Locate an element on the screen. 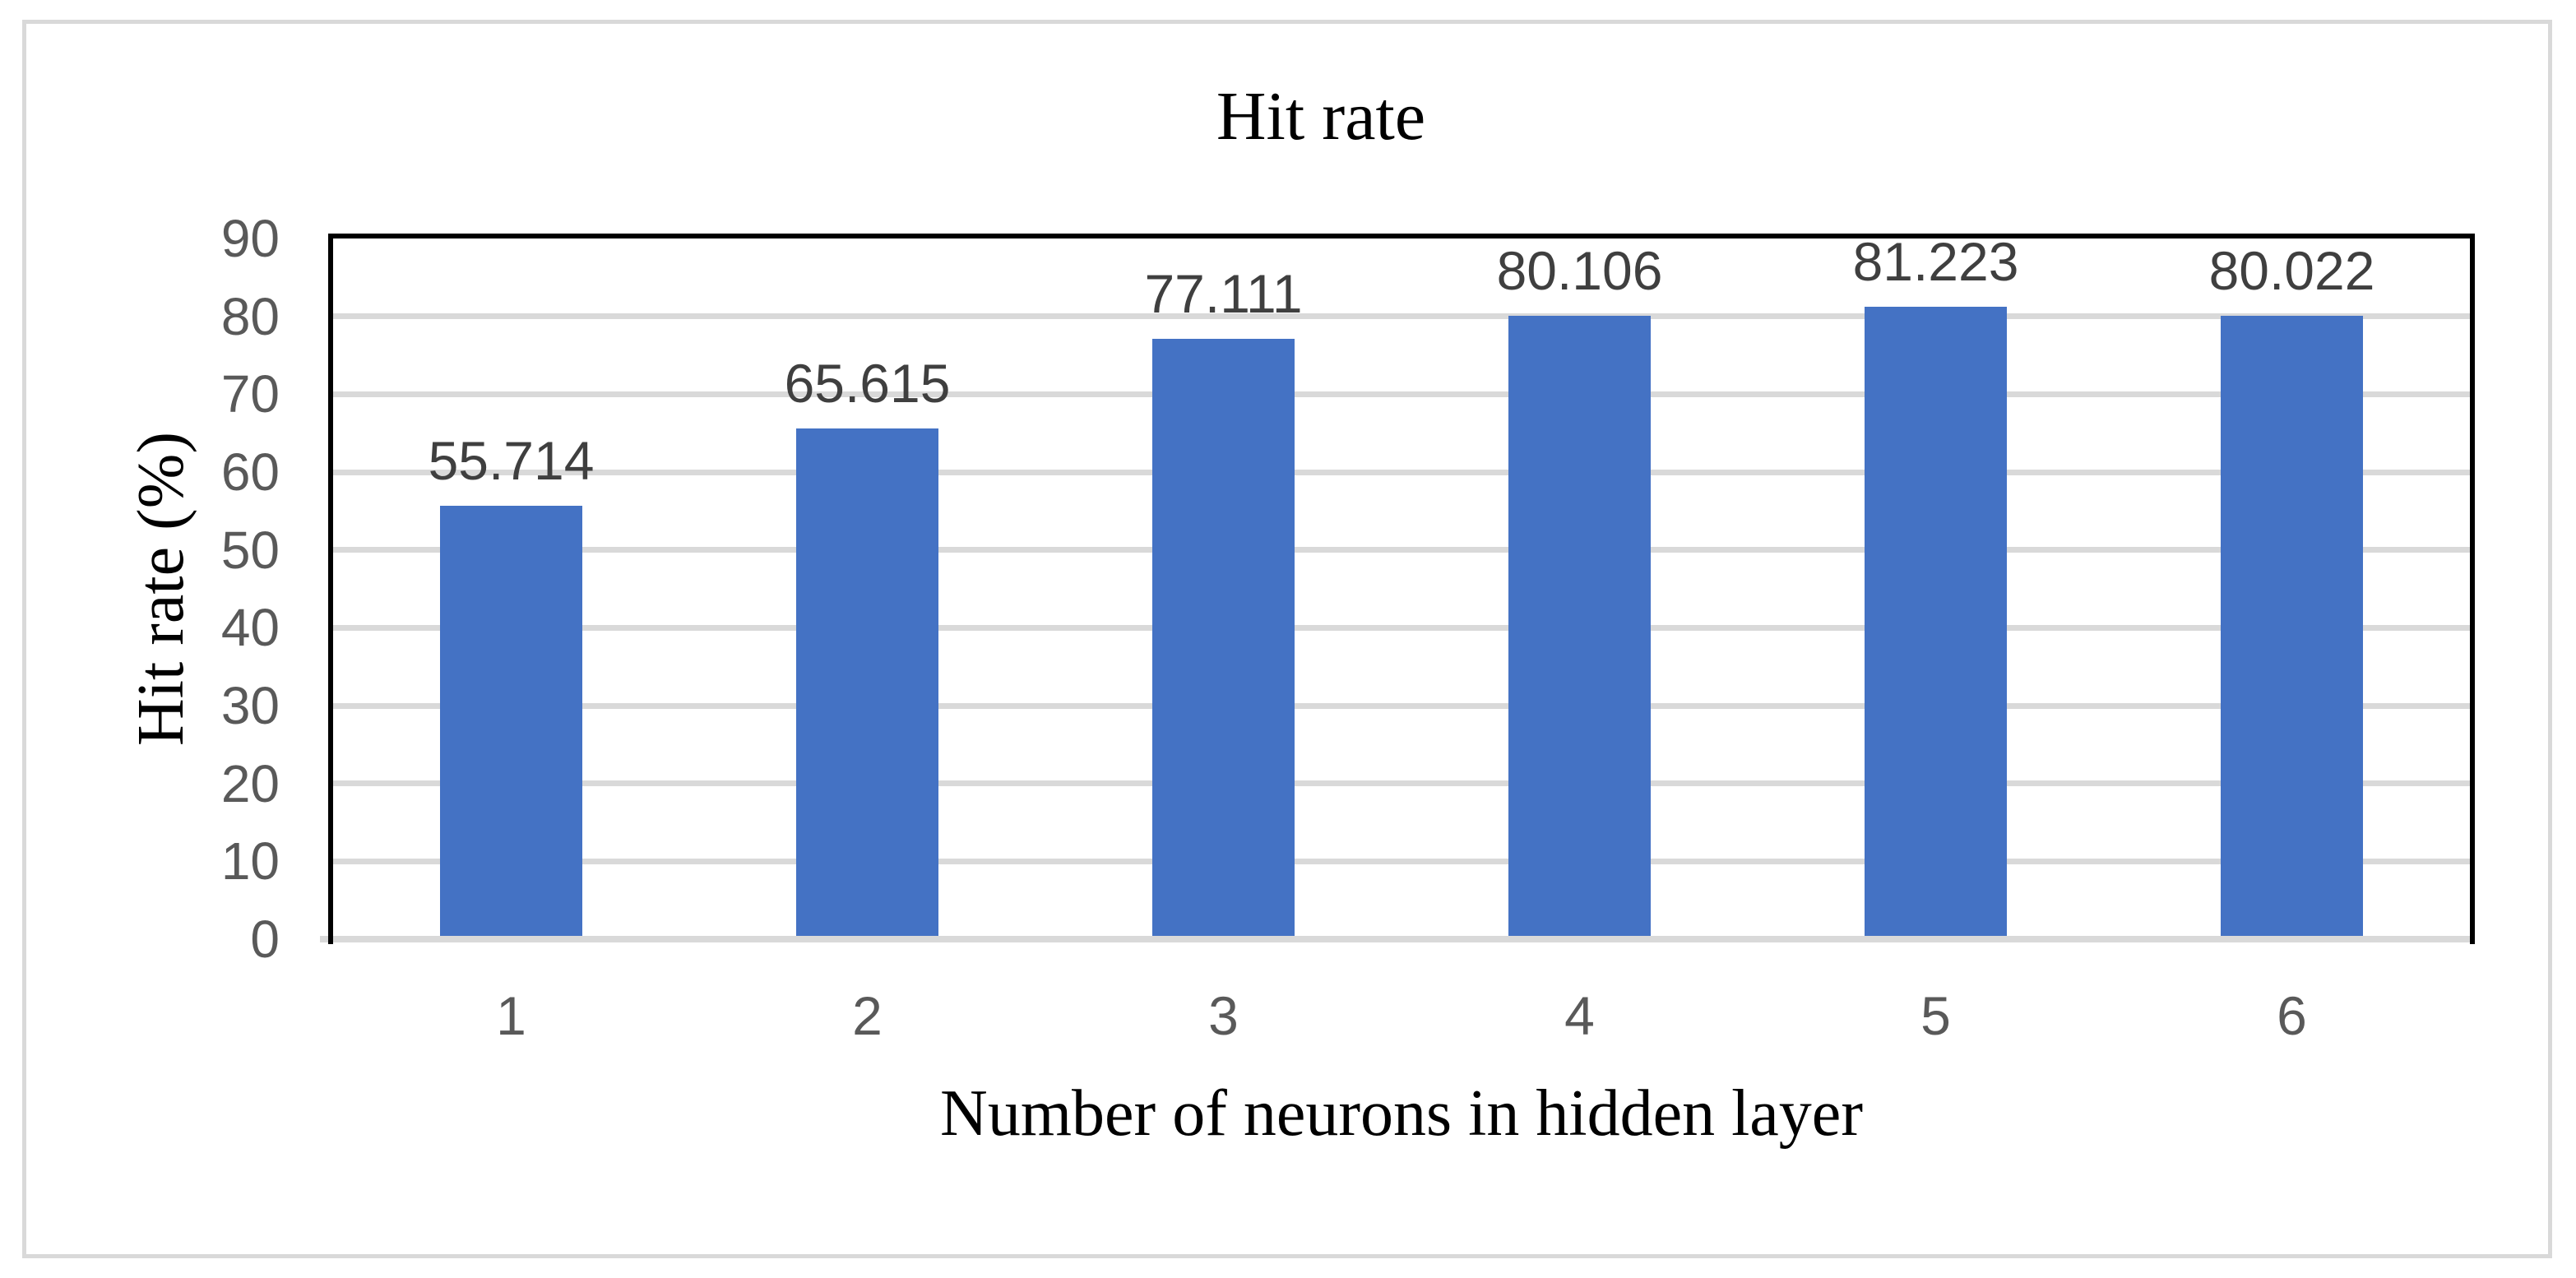 The width and height of the screenshot is (2576, 1278). y-tick-70: 70 is located at coordinates (250, 394).